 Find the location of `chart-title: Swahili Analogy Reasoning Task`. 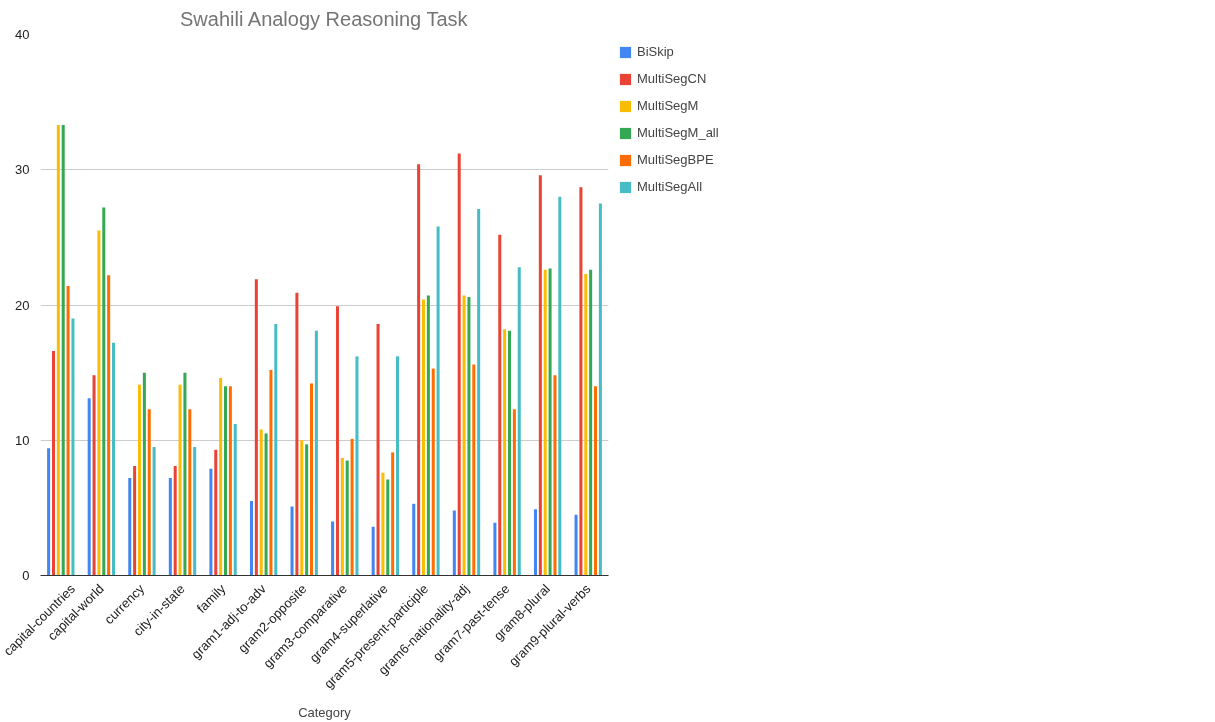

chart-title: Swahili Analogy Reasoning Task is located at coordinates (324, 18).